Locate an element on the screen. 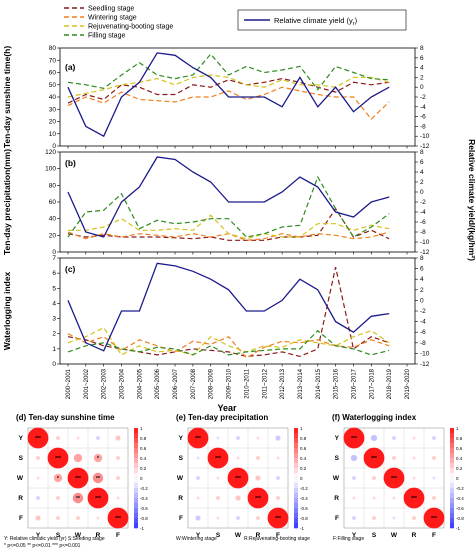  y-tick-label: 4 is located at coordinates (54, 303).